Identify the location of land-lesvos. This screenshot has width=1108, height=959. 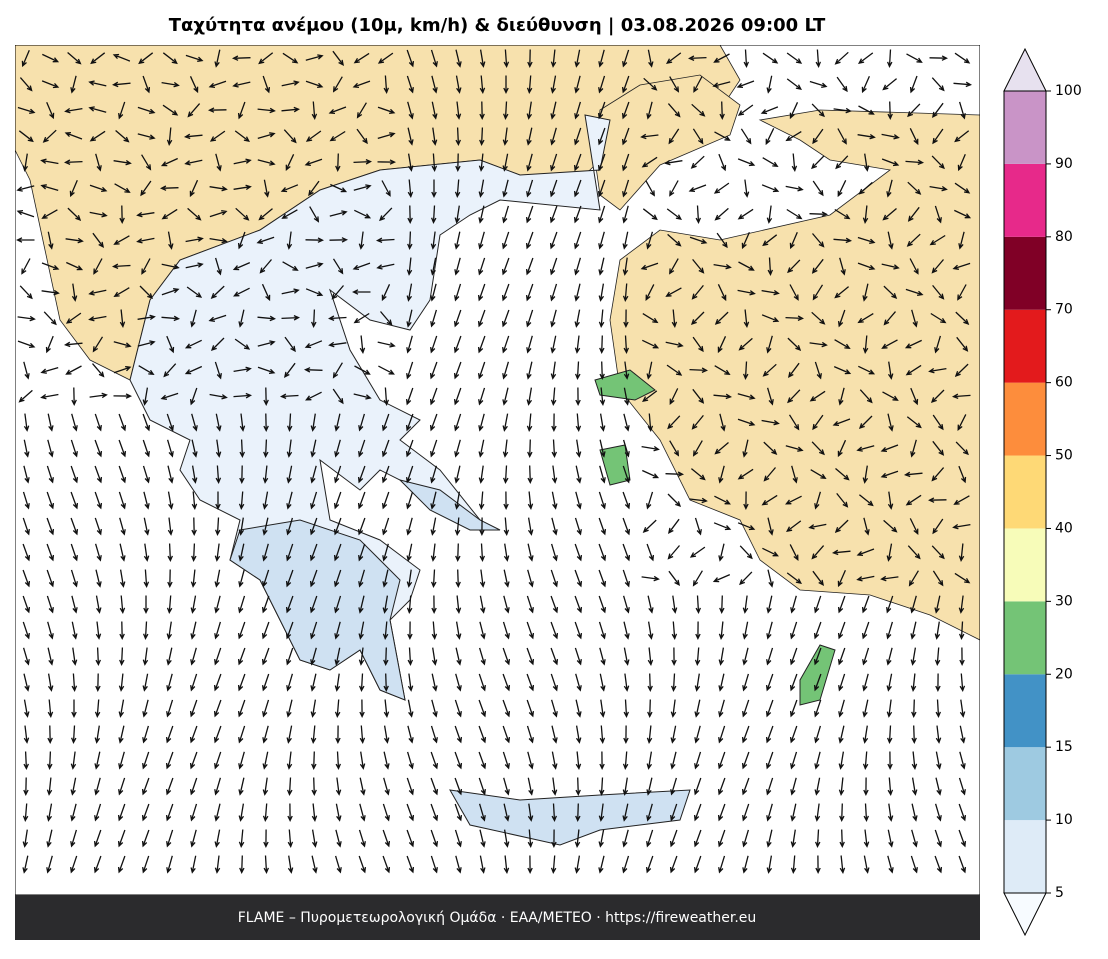
(625, 385).